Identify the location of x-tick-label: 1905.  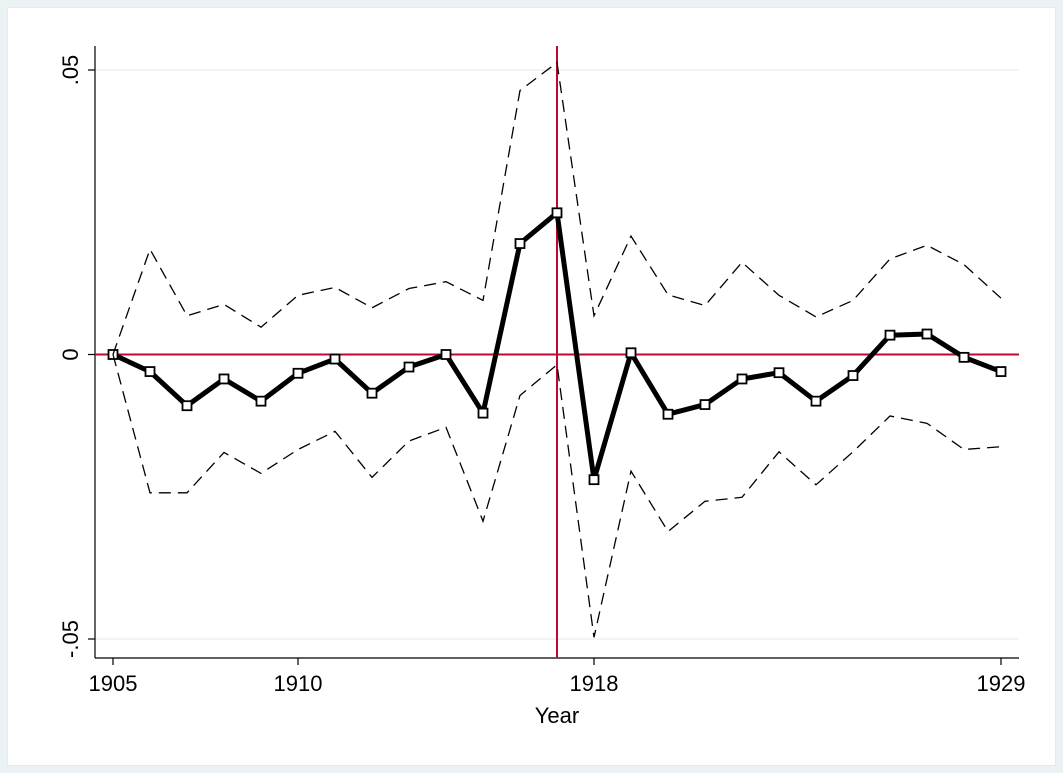
(113, 683).